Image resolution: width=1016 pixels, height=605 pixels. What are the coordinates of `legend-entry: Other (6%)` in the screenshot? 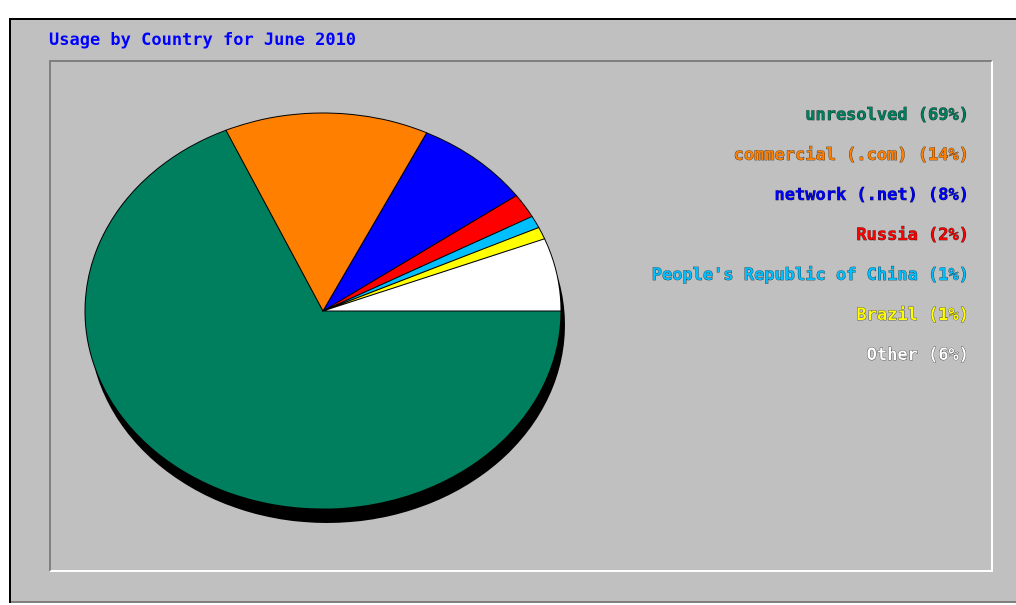 It's located at (918, 355).